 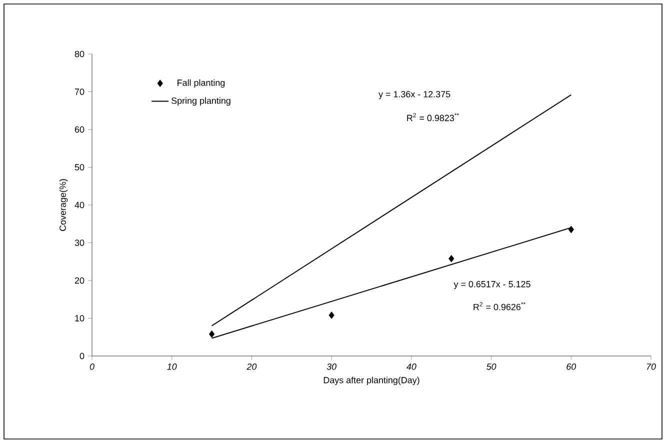 What do you see at coordinates (433, 117) in the screenshot?
I see `annotation: R$^{2}$ = 0.9823$^{**}$` at bounding box center [433, 117].